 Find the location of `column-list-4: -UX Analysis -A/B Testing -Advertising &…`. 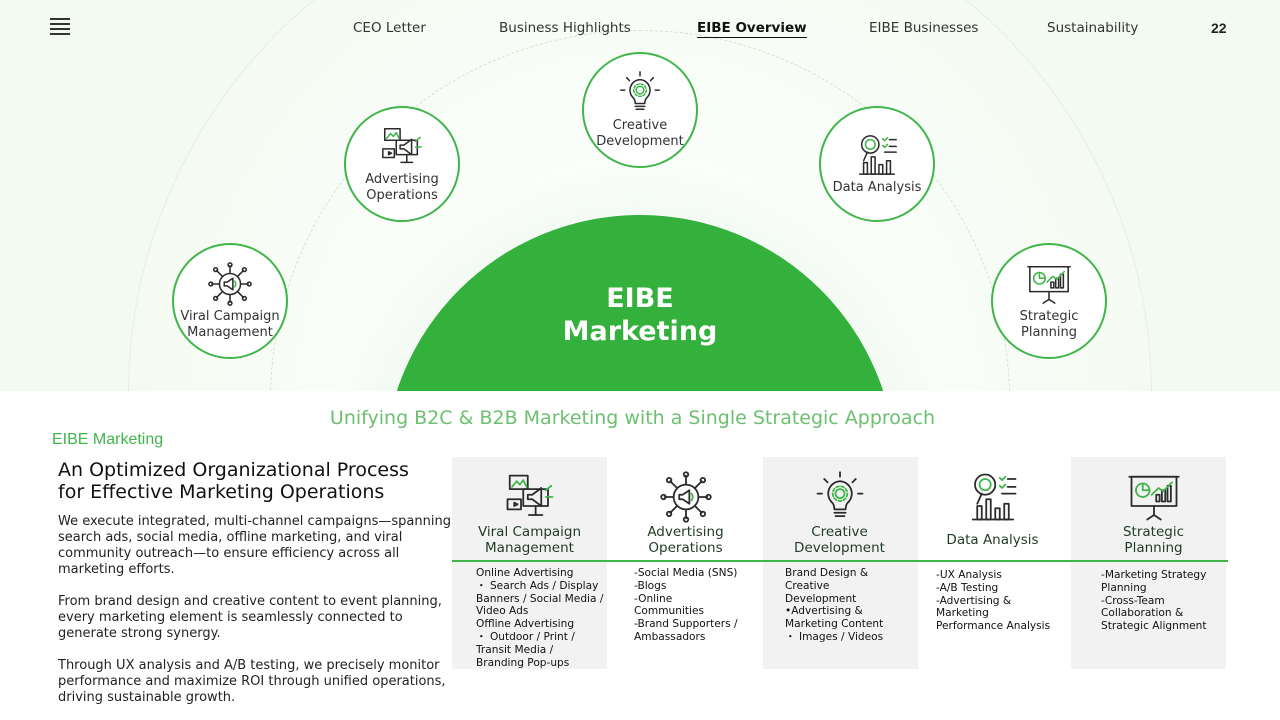

column-list-4: -UX Analysis -A/B Testing -Advertising &… is located at coordinates (1001, 601).